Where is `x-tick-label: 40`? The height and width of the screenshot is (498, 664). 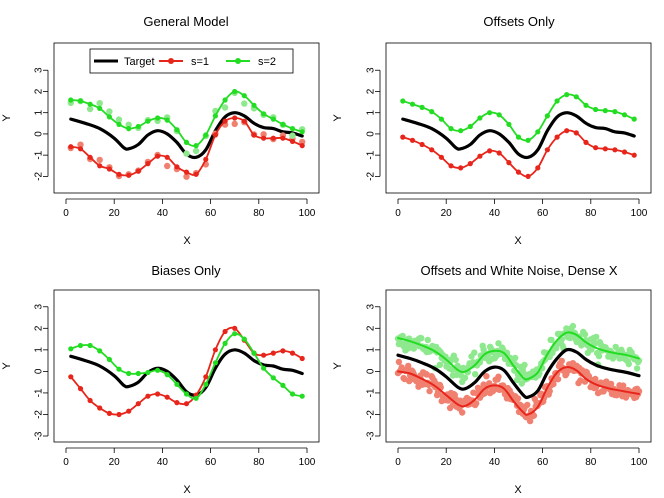
x-tick-label: 40 is located at coordinates (163, 213).